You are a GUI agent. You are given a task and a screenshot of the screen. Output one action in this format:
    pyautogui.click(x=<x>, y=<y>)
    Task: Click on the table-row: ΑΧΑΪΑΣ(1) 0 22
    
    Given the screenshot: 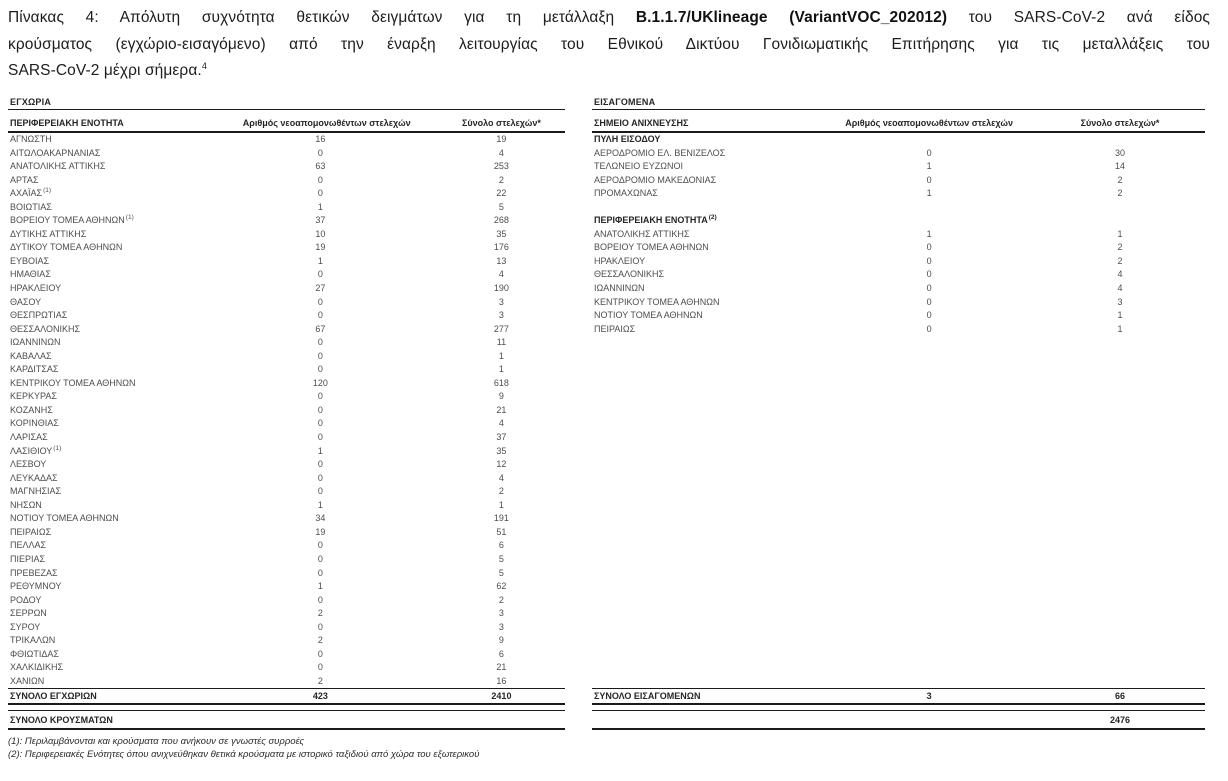 What is the action you would take?
    pyautogui.click(x=286, y=194)
    